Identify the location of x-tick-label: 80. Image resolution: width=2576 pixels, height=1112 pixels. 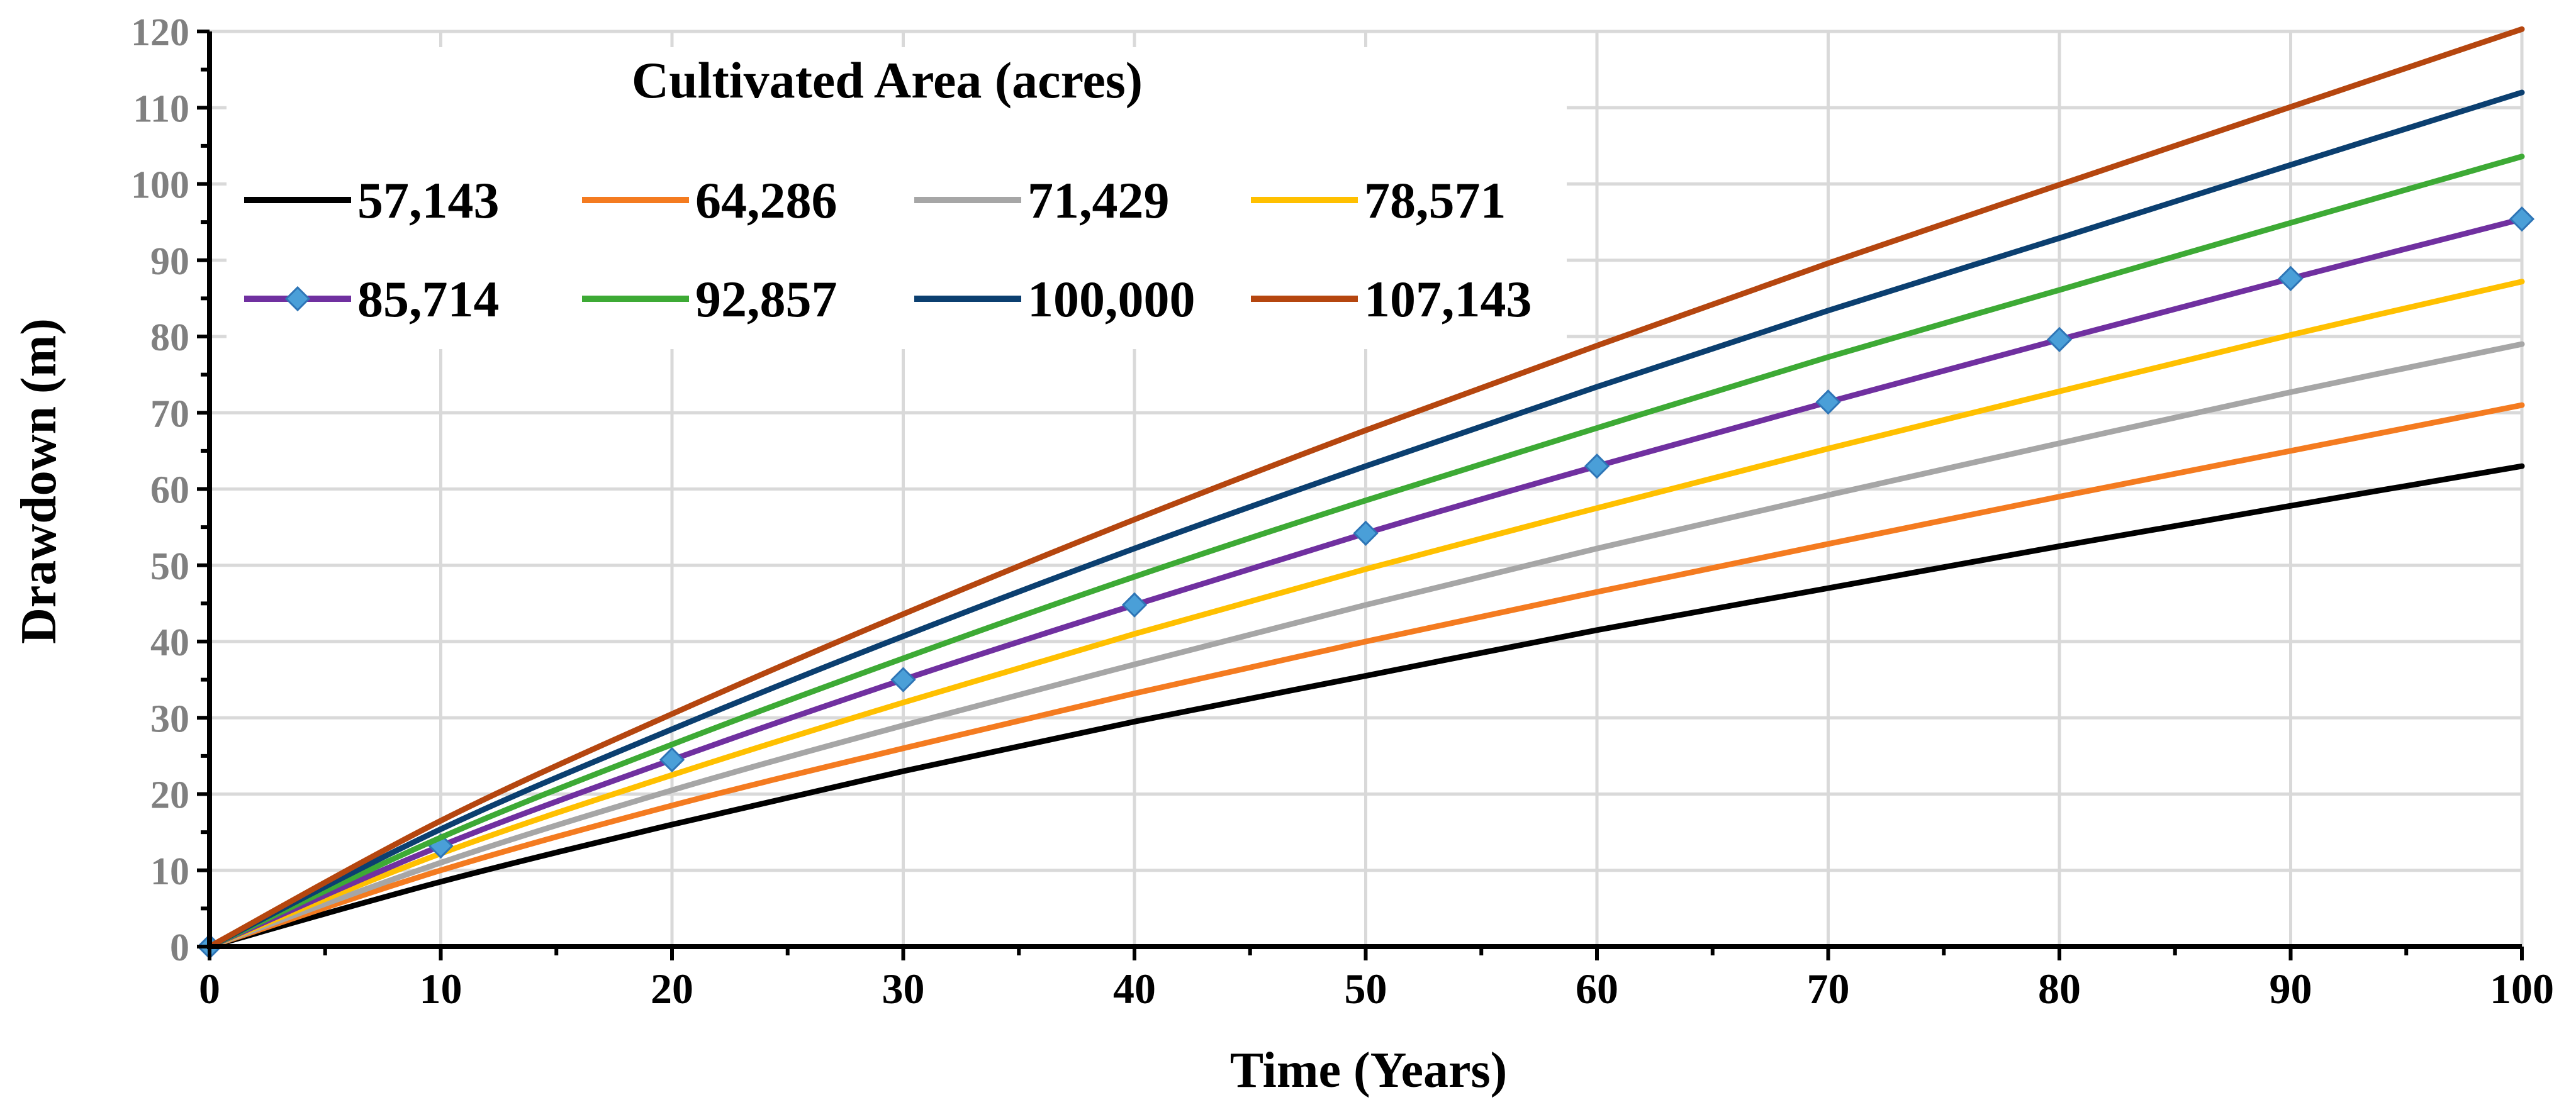
(2059, 989).